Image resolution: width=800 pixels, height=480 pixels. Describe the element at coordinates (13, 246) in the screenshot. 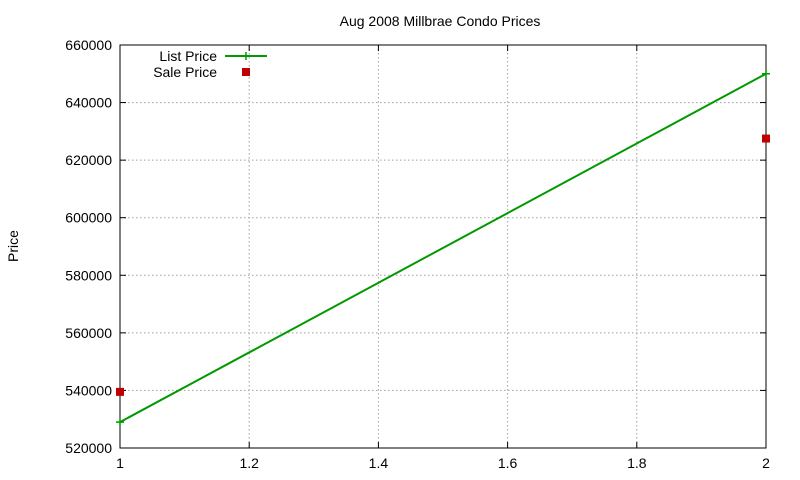

I see `y-axis-label: Price` at that location.